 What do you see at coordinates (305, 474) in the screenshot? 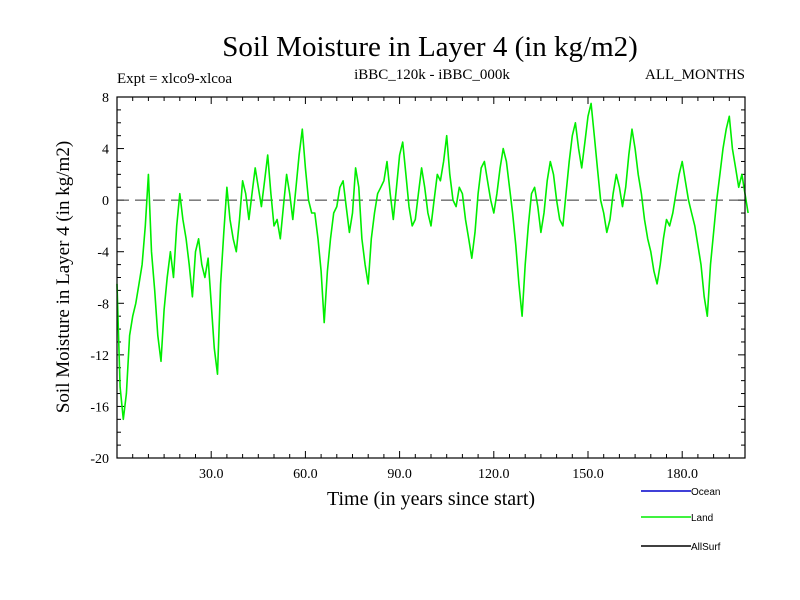
I see `x-tick-label: 60.0` at bounding box center [305, 474].